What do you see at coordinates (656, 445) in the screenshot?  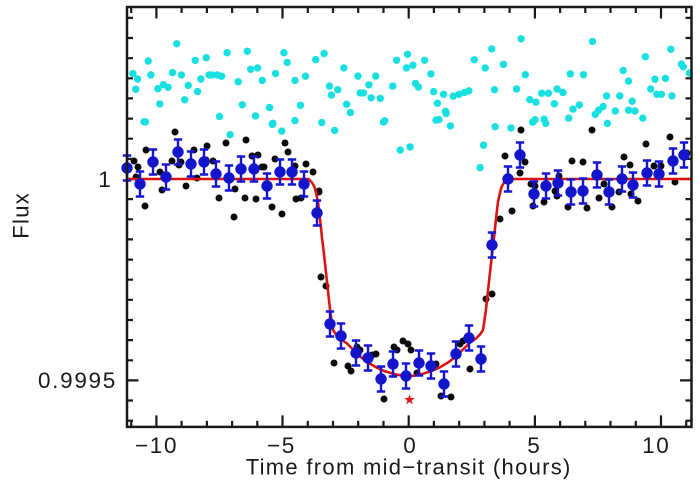 I see `svg-text: 10` at bounding box center [656, 445].